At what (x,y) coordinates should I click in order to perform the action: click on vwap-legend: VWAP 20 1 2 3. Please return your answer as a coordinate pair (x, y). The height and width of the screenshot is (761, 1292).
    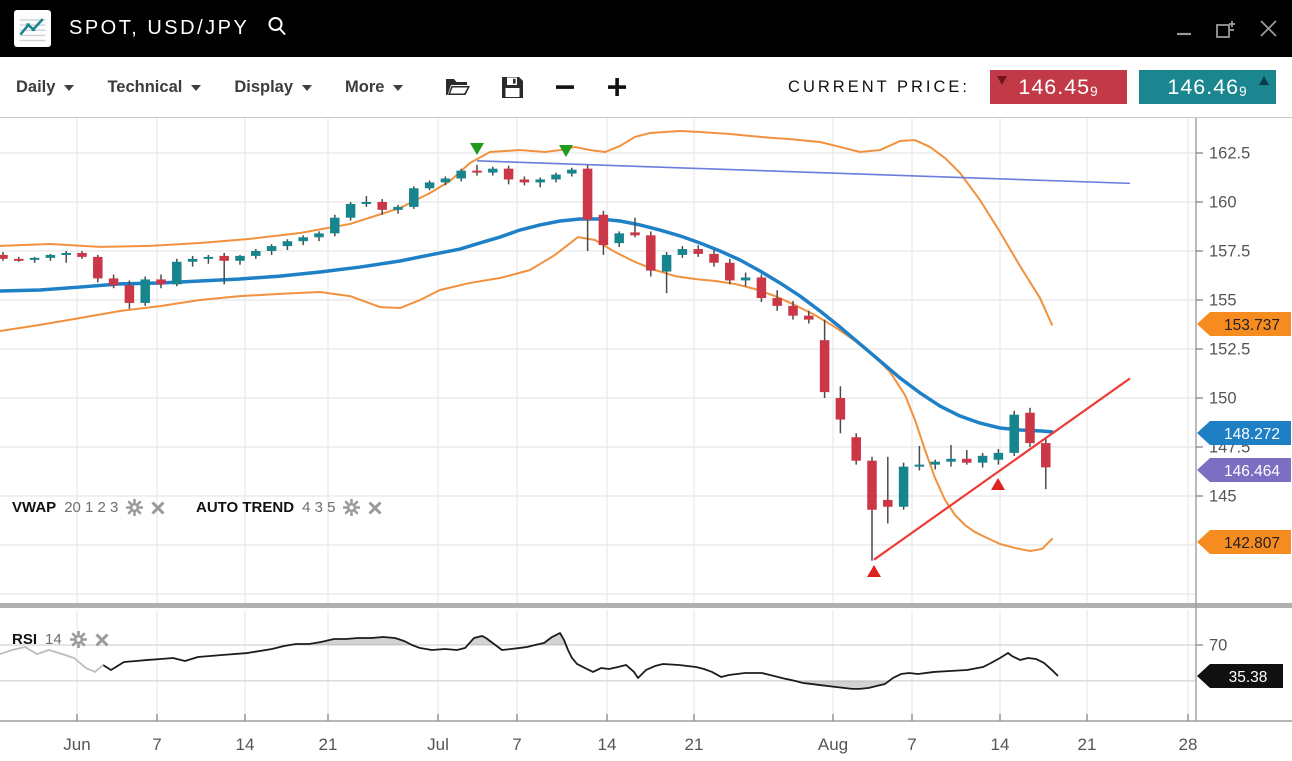
    Looking at the image, I should click on (88, 507).